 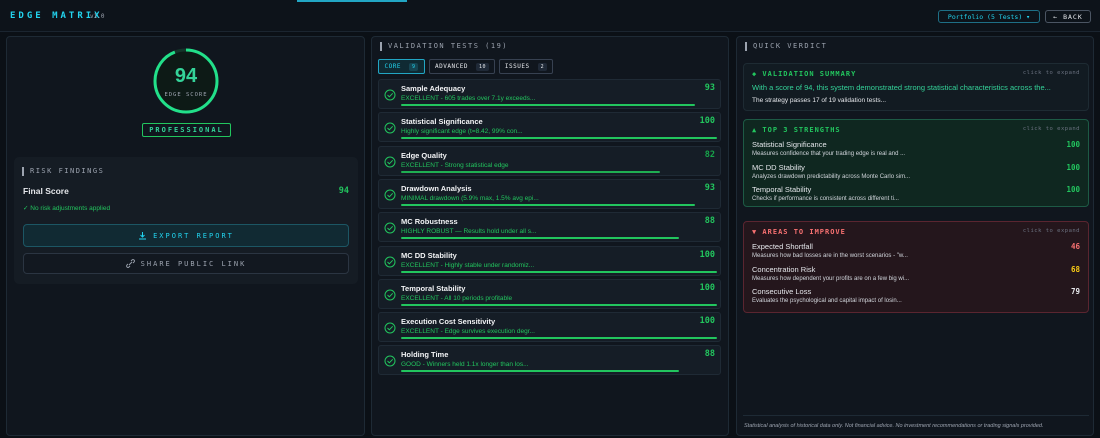 I want to click on tab: CORE 9, so click(x=401, y=66).